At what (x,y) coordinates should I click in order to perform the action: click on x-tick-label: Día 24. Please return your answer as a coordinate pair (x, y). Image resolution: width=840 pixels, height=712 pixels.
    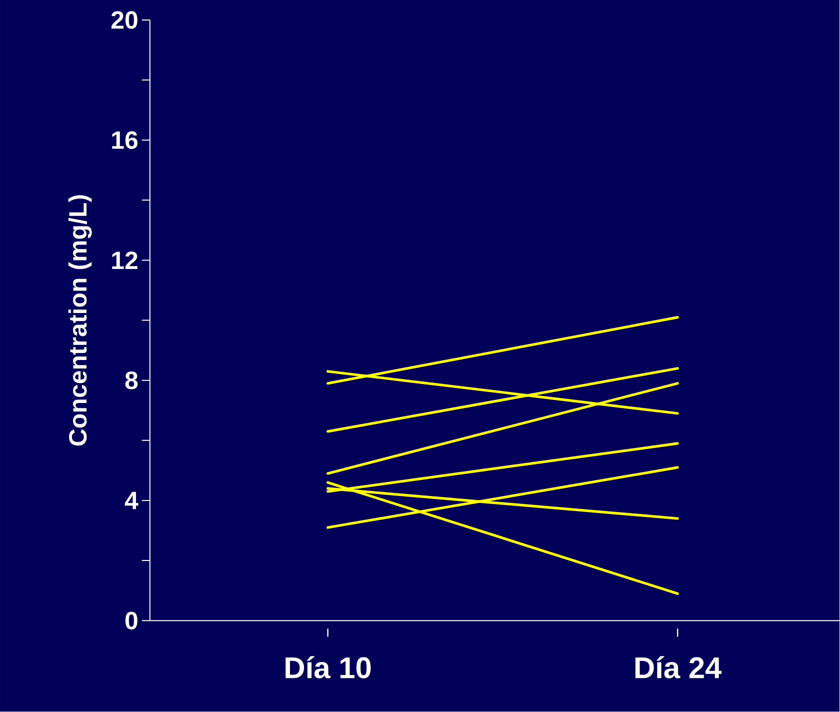
    Looking at the image, I should click on (678, 667).